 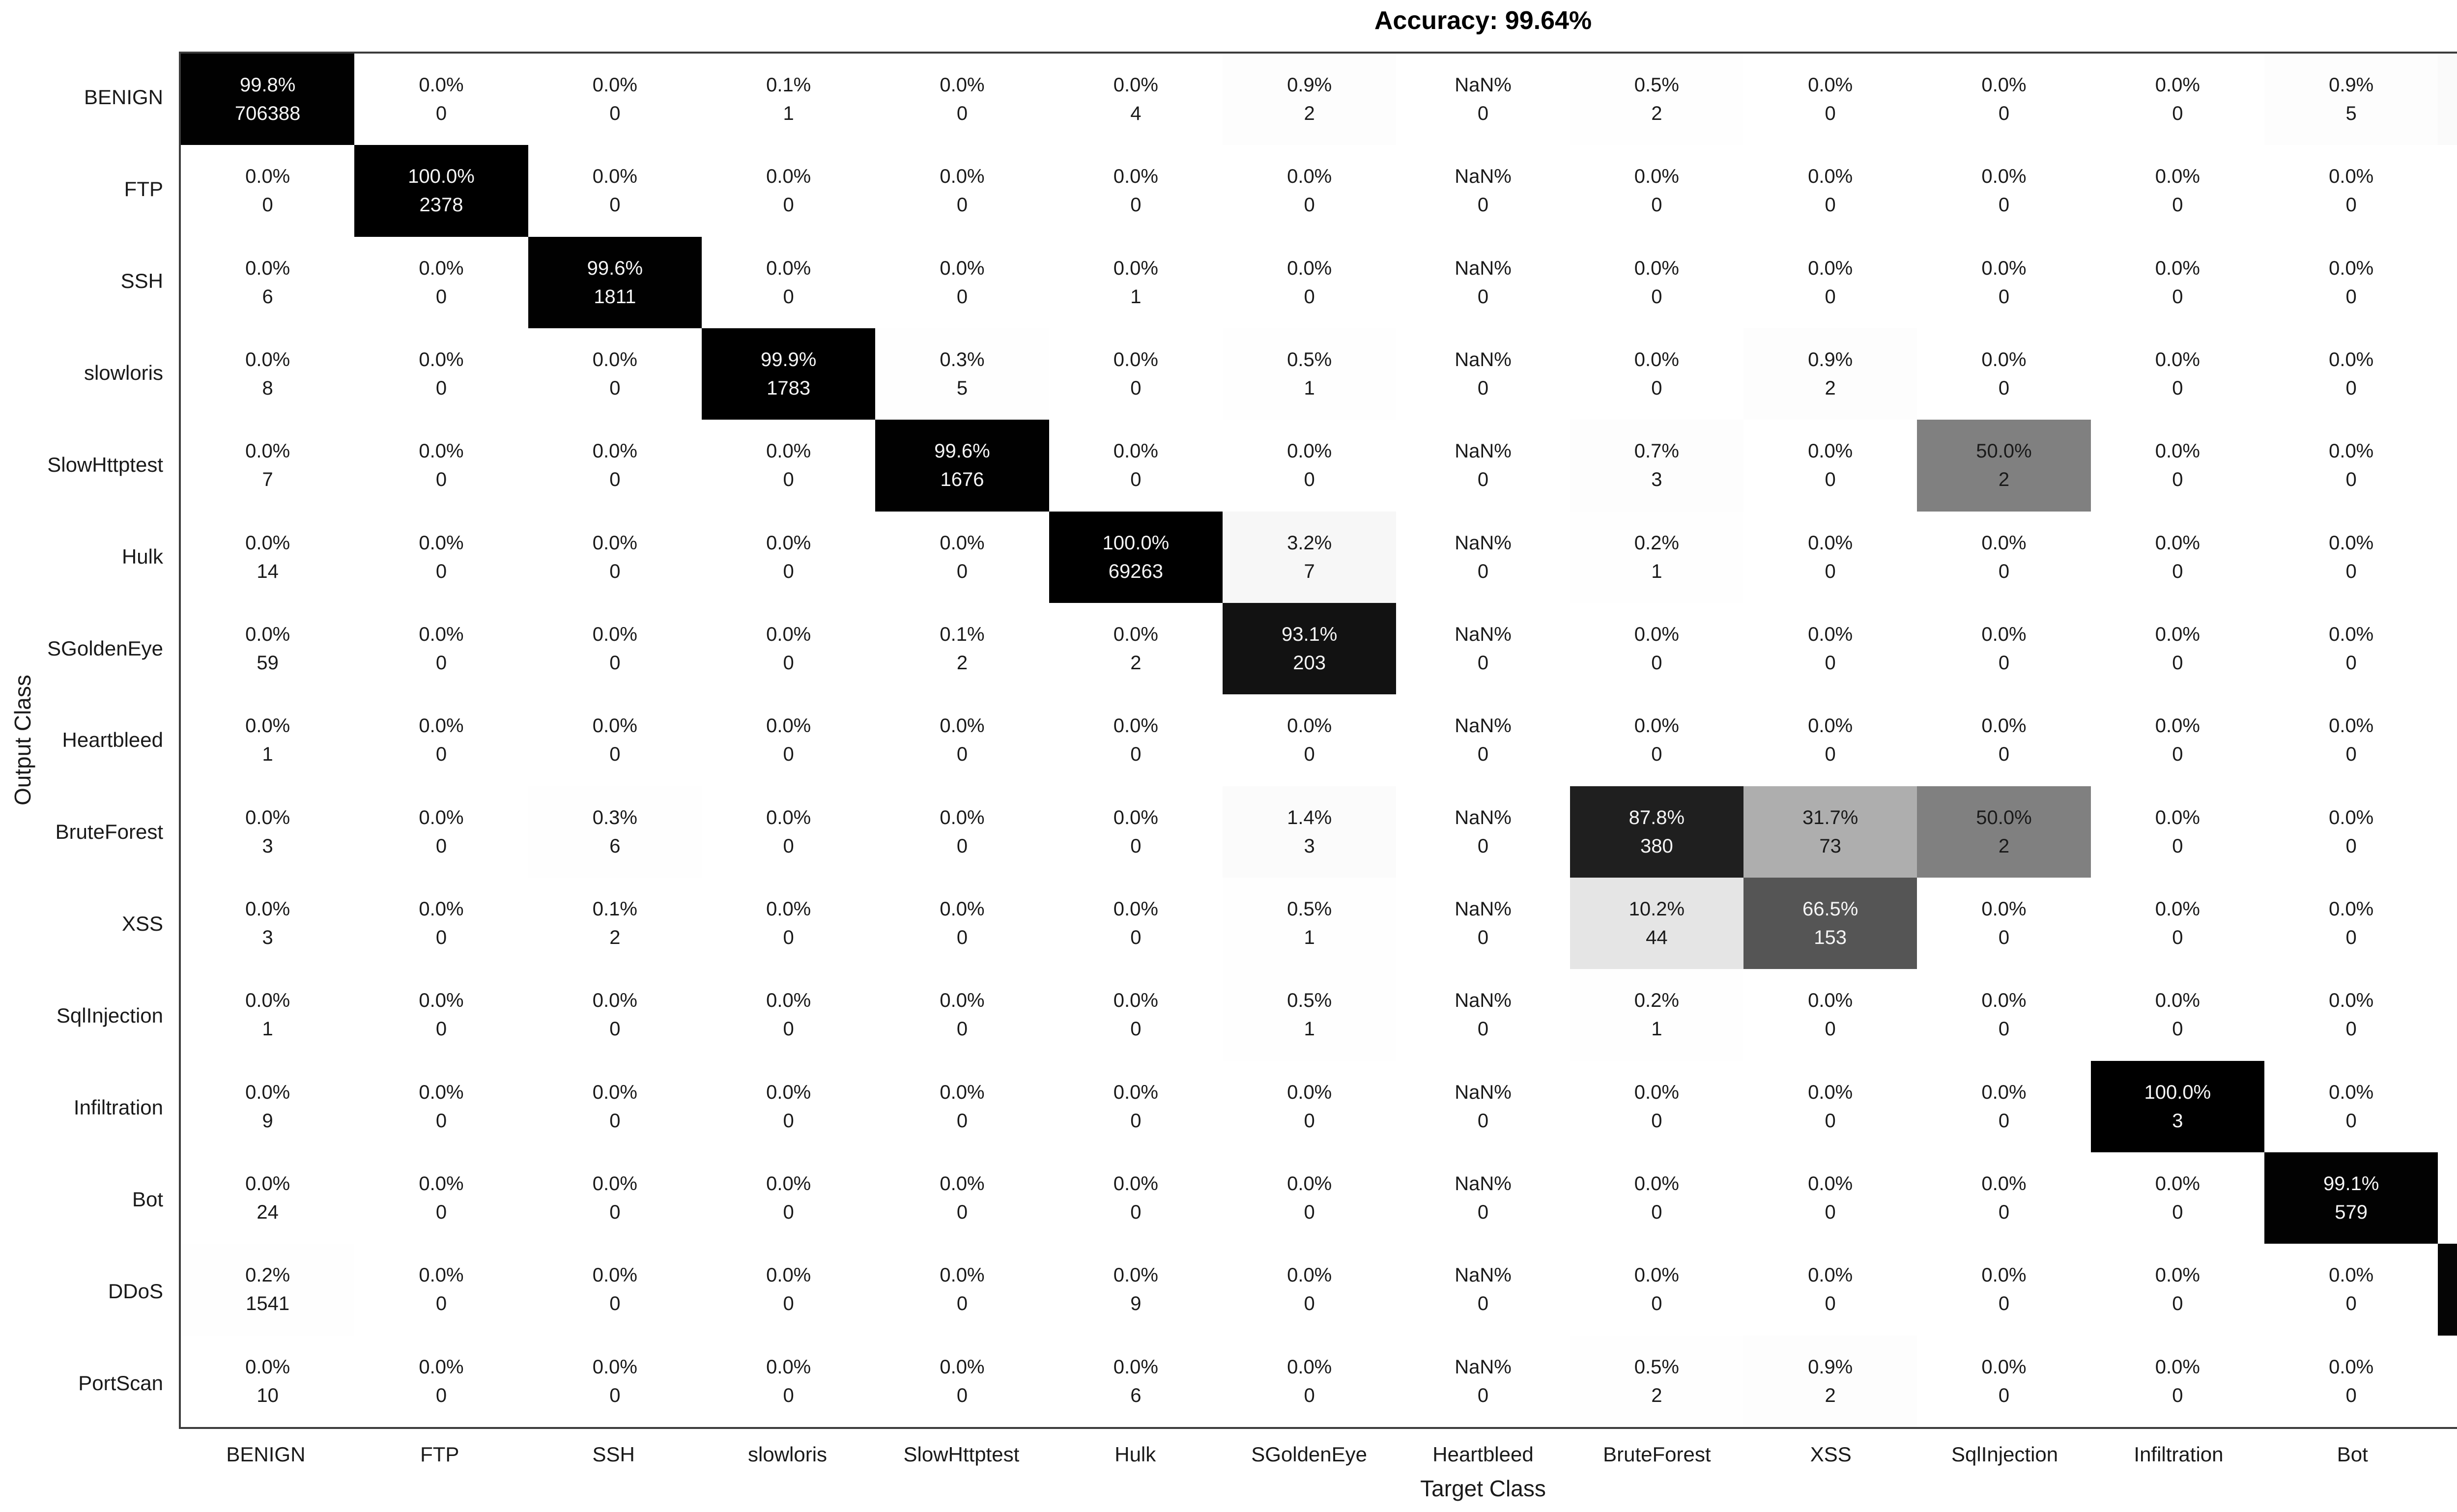 I want to click on matrix-cell: 100.0% 69263, so click(x=1136, y=557).